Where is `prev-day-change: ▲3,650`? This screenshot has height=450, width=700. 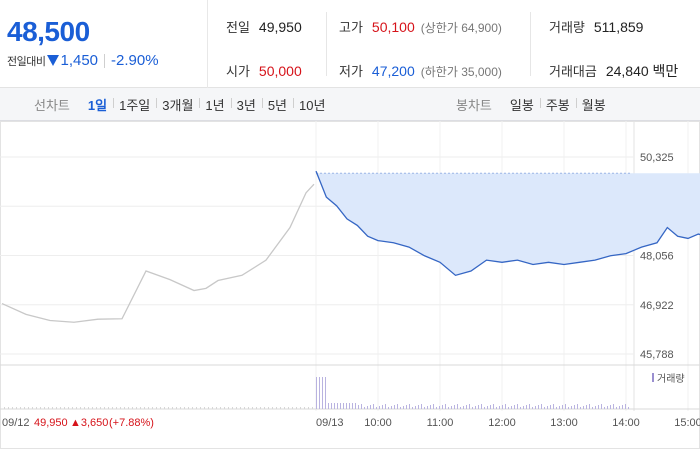 prev-day-change: ▲3,650 is located at coordinates (89, 423).